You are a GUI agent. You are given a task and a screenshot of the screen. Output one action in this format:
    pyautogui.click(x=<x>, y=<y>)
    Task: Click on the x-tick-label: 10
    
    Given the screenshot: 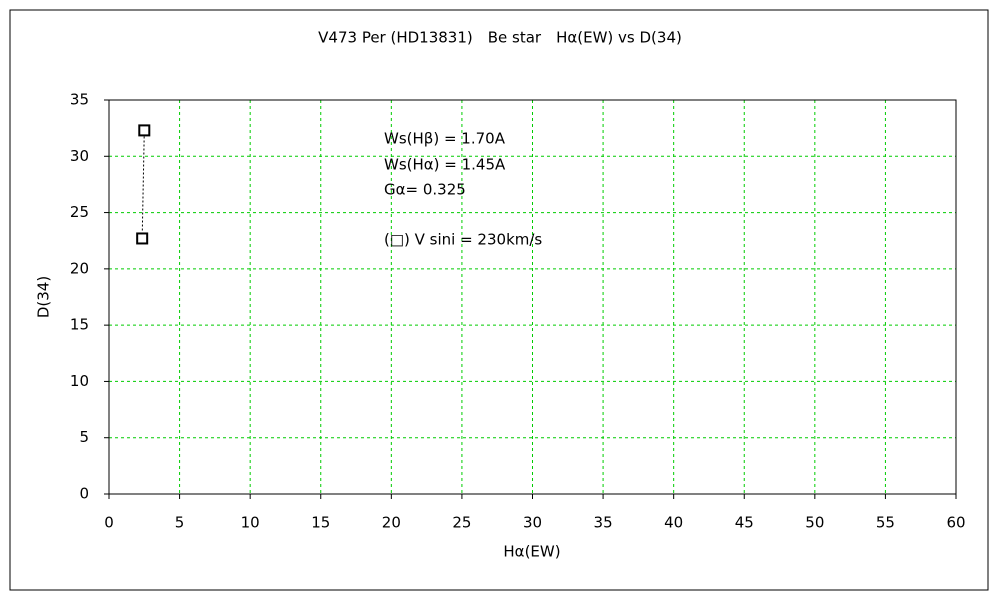 What is the action you would take?
    pyautogui.click(x=250, y=523)
    